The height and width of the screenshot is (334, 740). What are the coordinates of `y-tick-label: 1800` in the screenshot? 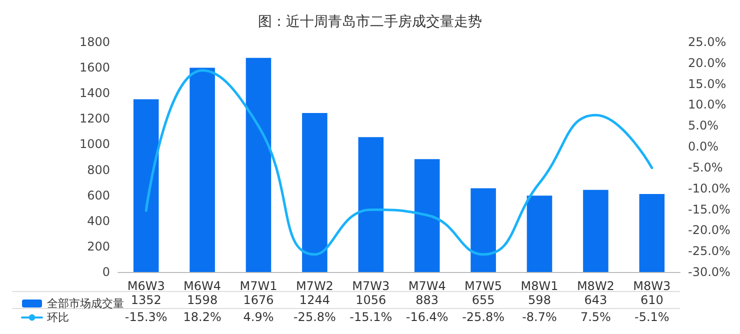 It's located at (94, 42).